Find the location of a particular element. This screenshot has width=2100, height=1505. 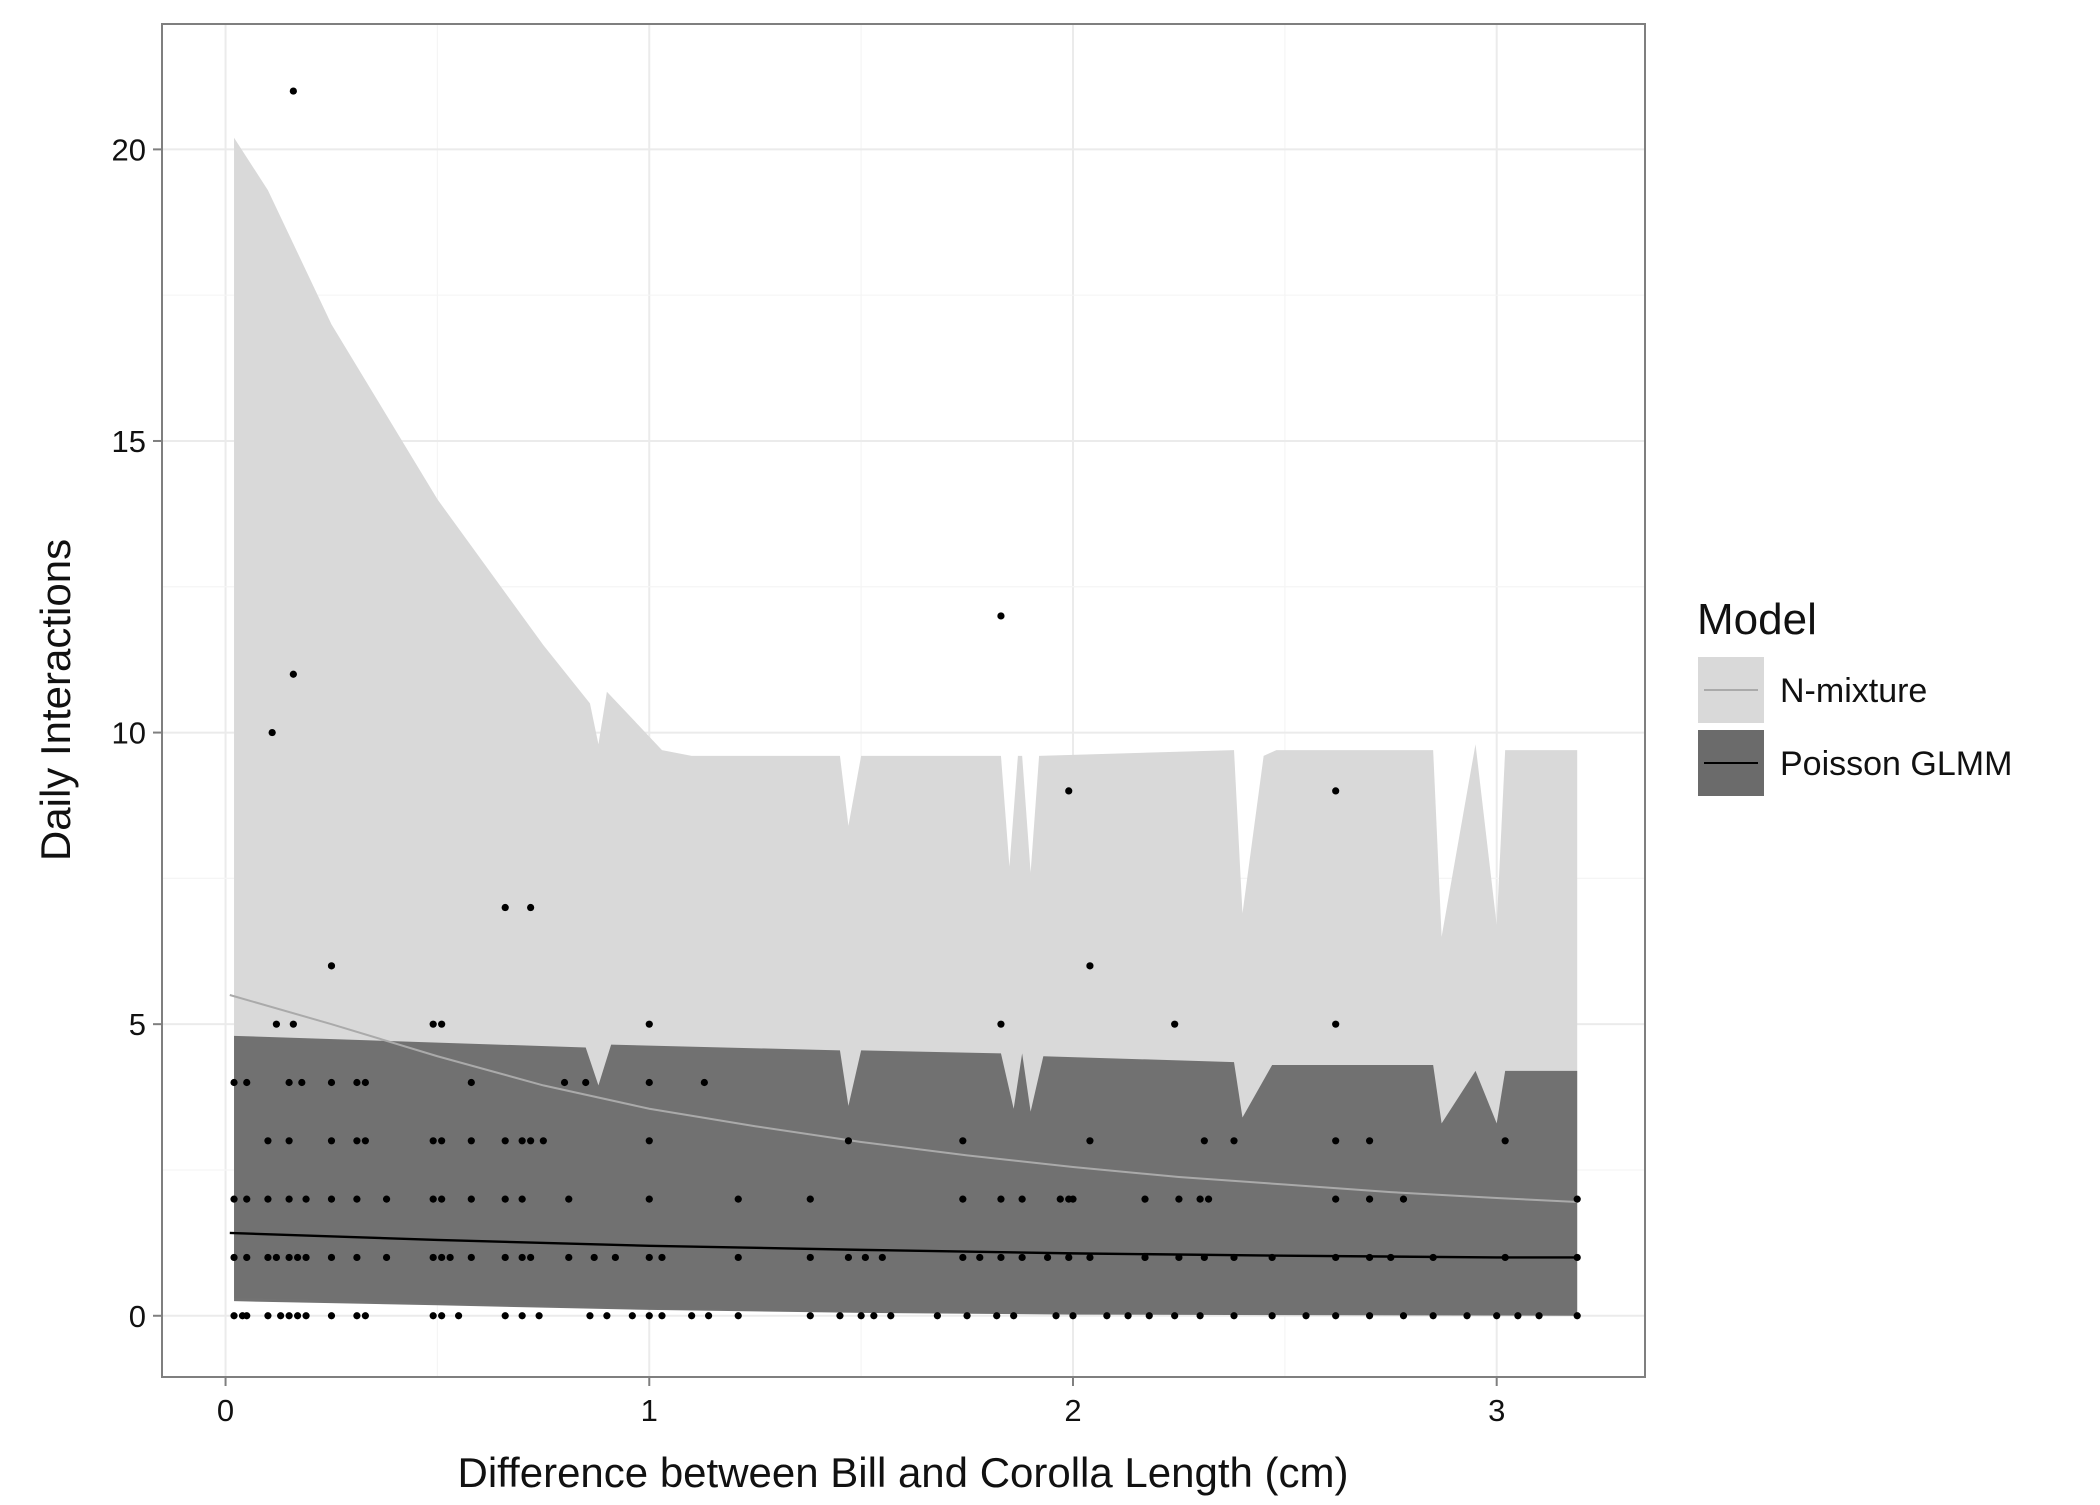

legend-entry-poisson-glmm: Poisson GLMM is located at coordinates (1854, 763).